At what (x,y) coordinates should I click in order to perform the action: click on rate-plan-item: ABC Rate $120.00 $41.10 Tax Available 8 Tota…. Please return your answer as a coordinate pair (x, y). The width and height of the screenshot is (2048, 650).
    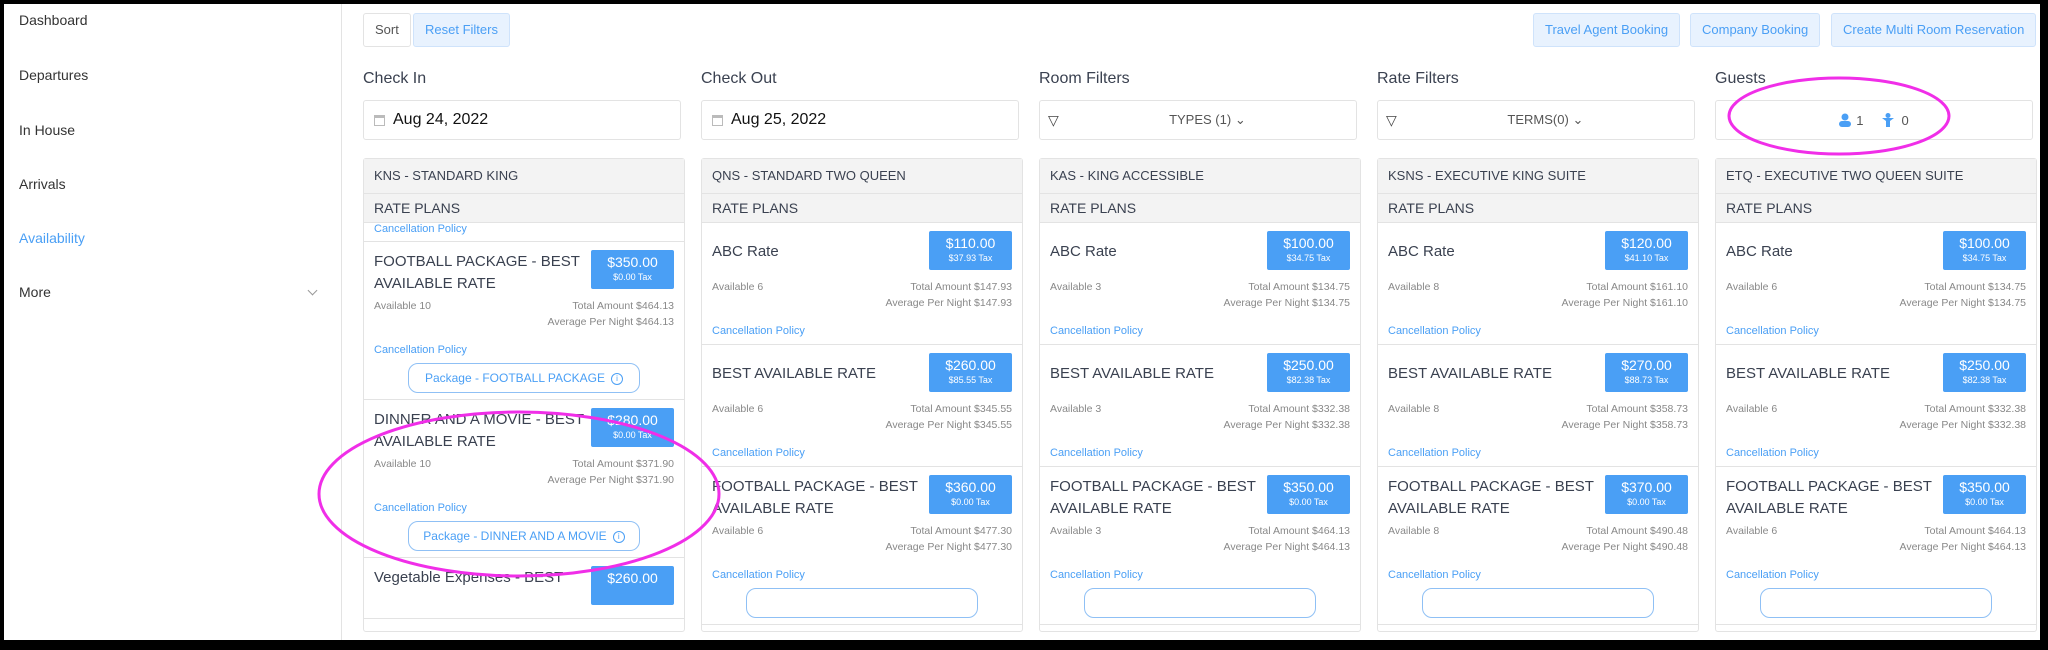
    Looking at the image, I should click on (1538, 284).